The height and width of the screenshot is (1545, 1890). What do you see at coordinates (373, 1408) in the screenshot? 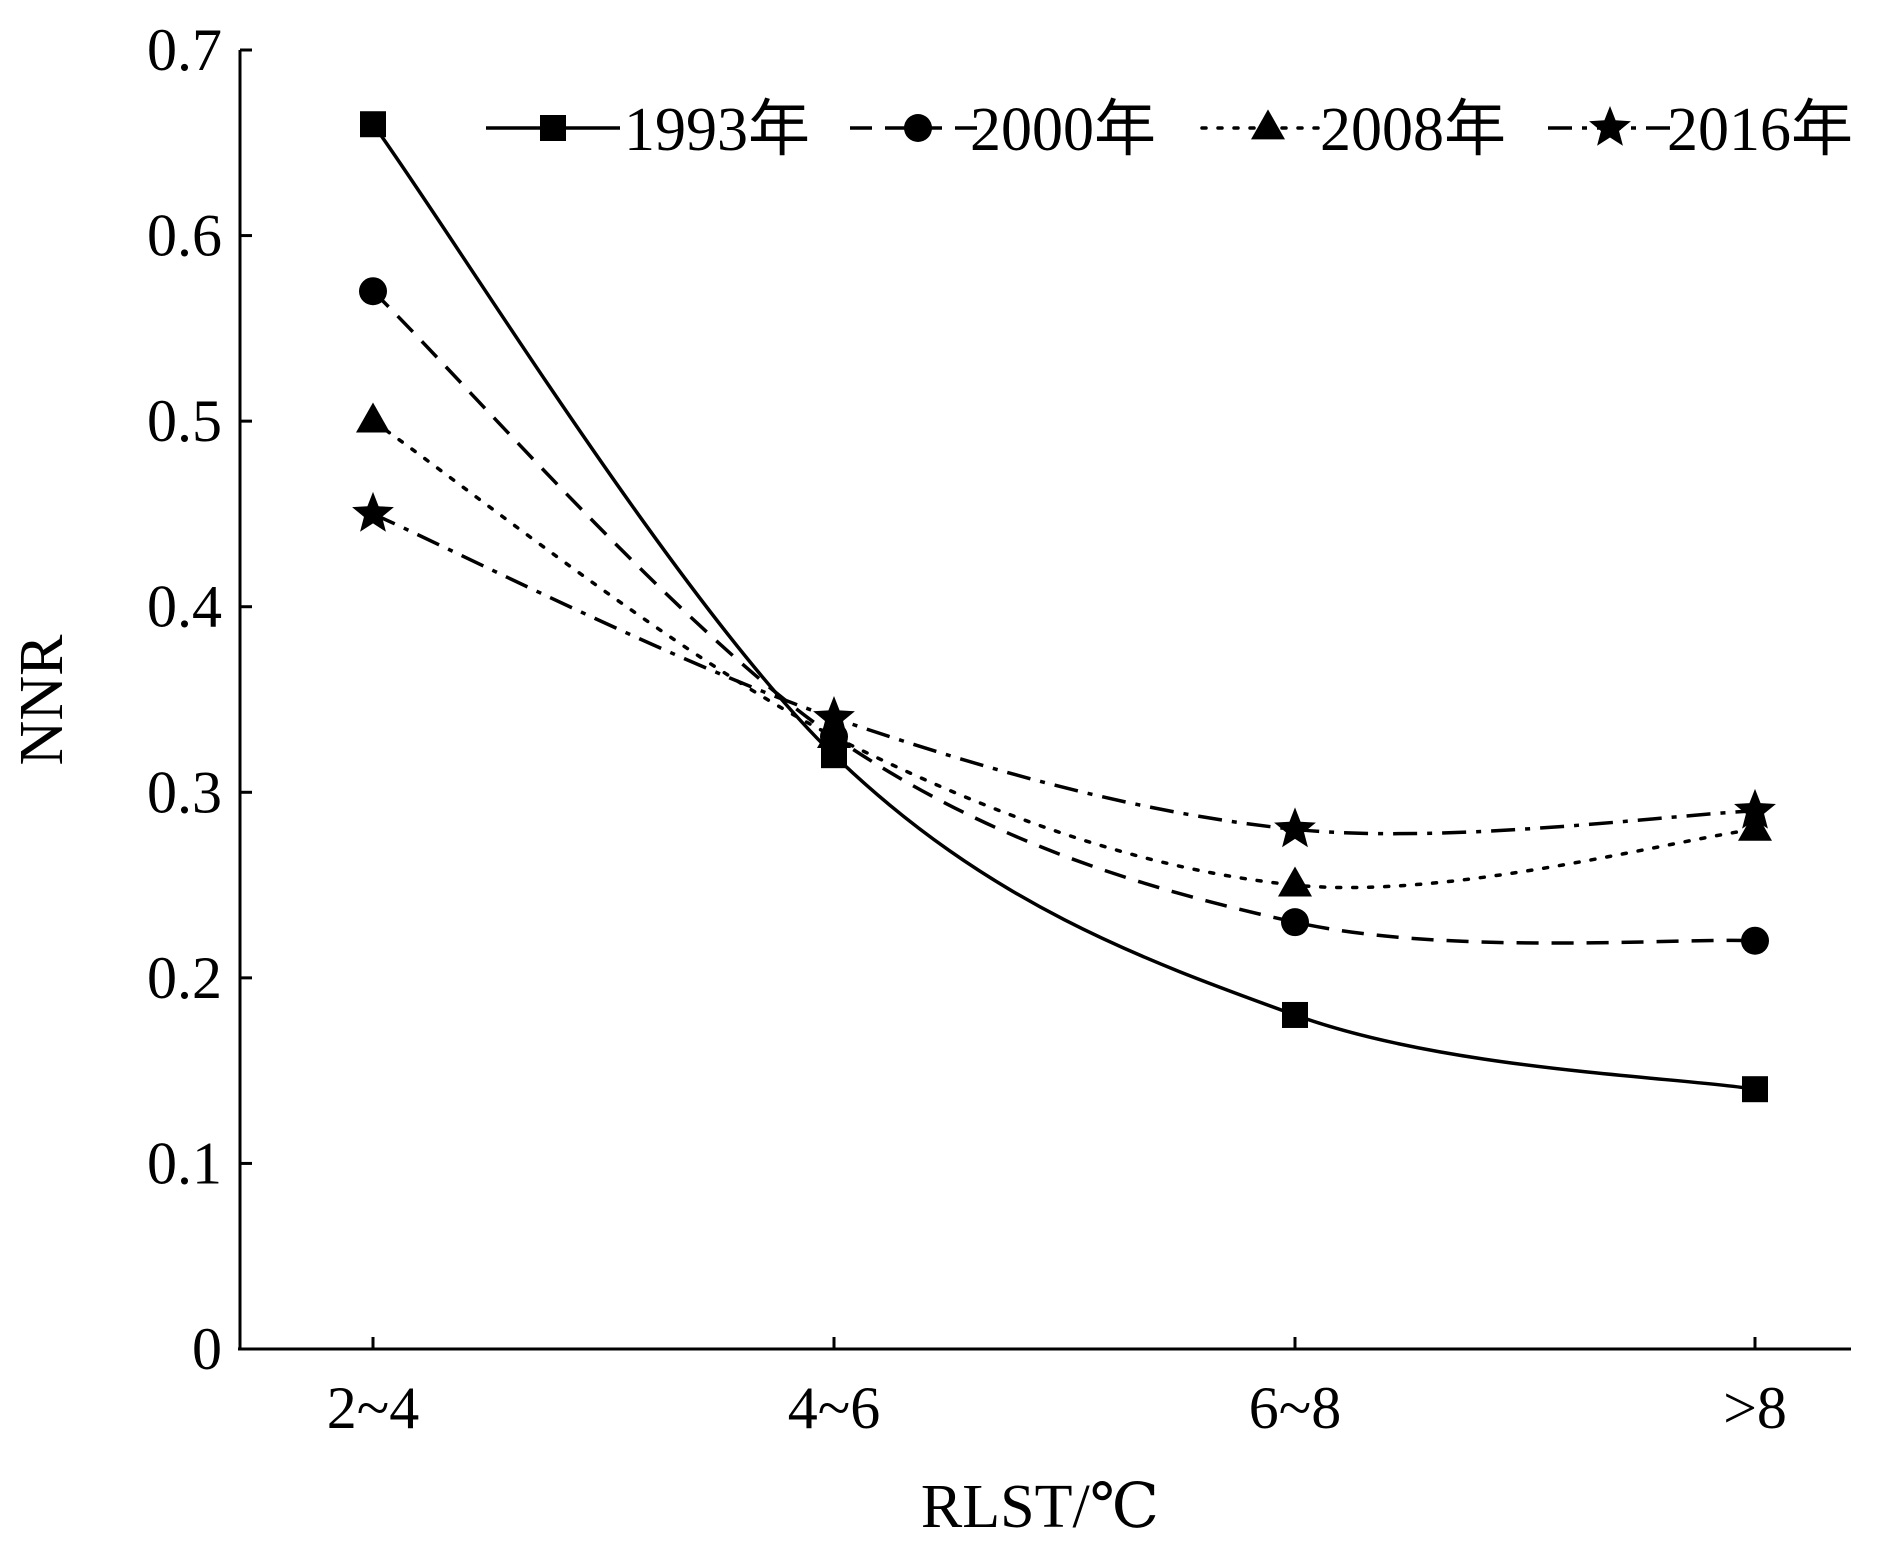
I see `x-tick-label: 2~4` at bounding box center [373, 1408].